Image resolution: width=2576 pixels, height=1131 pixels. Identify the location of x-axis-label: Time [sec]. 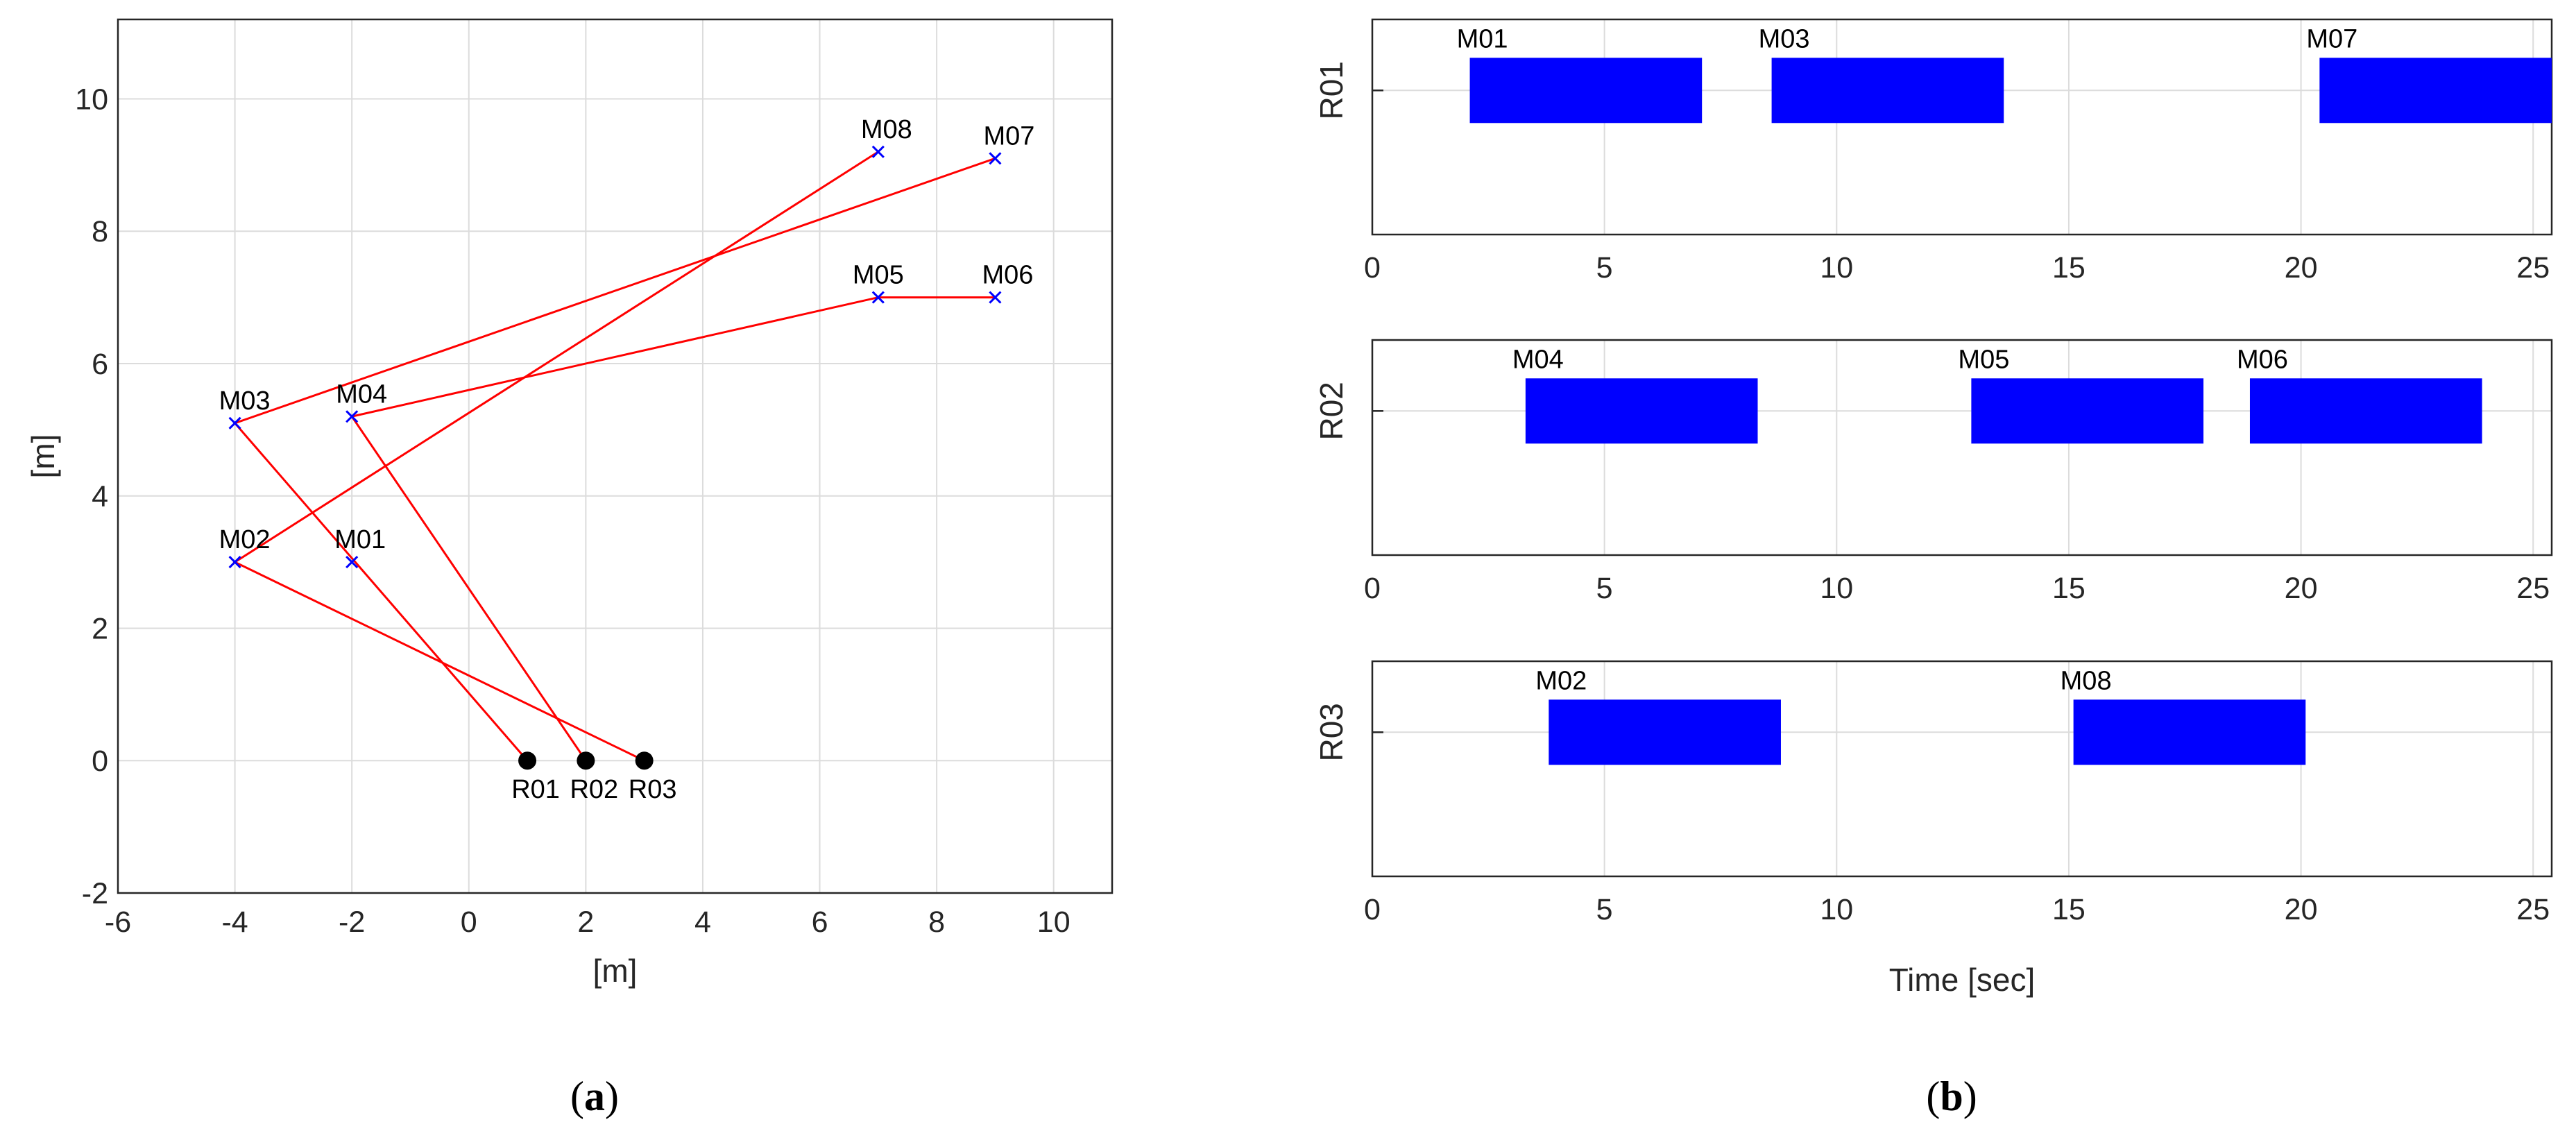
(1962, 980).